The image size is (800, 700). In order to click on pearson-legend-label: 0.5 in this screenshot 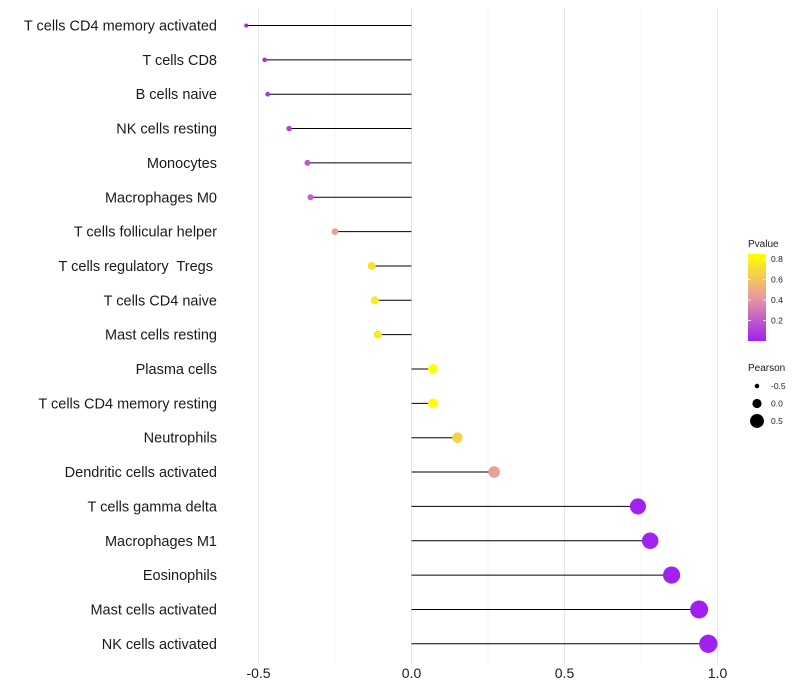, I will do `click(777, 421)`.